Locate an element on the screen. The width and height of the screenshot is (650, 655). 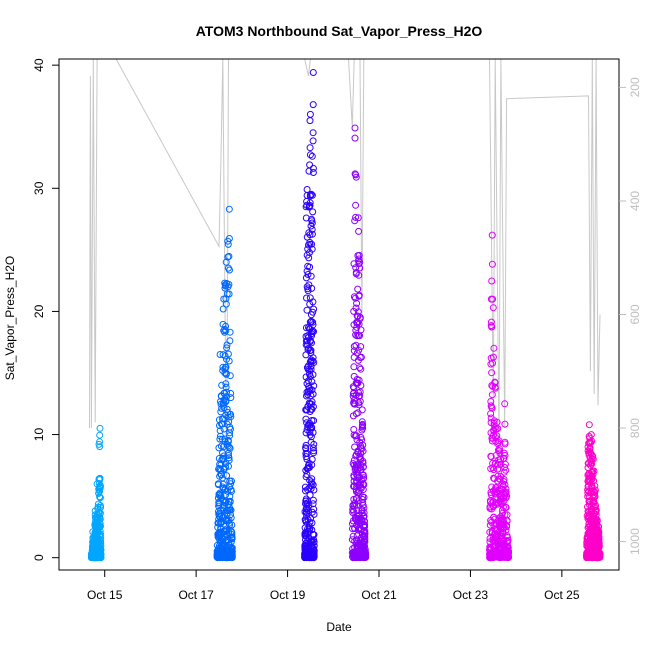
right-y-tick-label: 1000 is located at coordinates (635, 541).